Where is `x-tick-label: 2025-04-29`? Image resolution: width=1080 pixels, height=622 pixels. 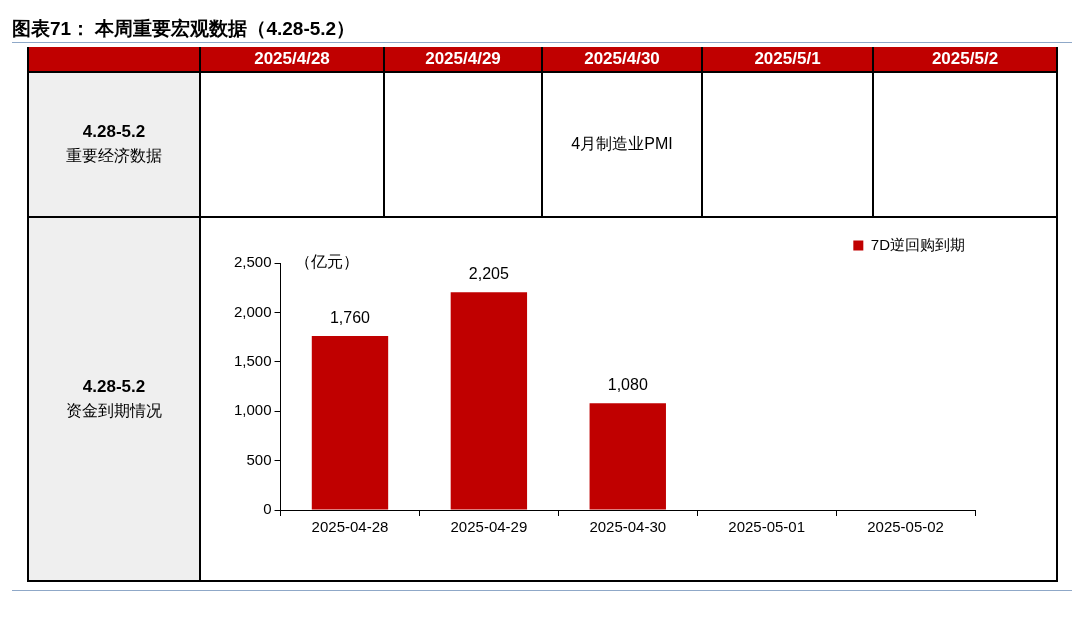
x-tick-label: 2025-04-29 is located at coordinates (489, 527).